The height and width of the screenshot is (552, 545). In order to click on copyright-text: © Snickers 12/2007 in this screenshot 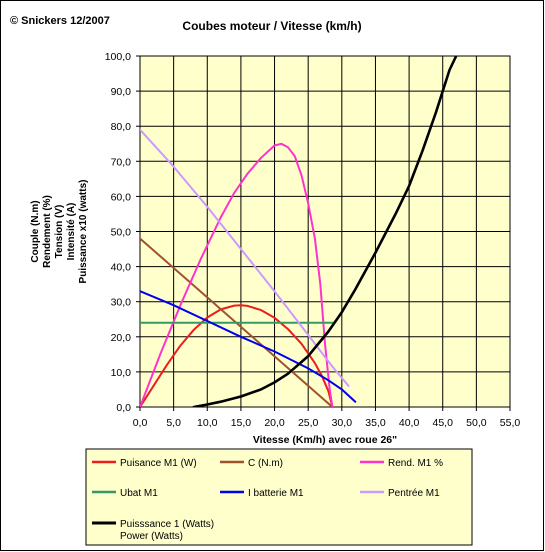, I will do `click(60, 21)`.